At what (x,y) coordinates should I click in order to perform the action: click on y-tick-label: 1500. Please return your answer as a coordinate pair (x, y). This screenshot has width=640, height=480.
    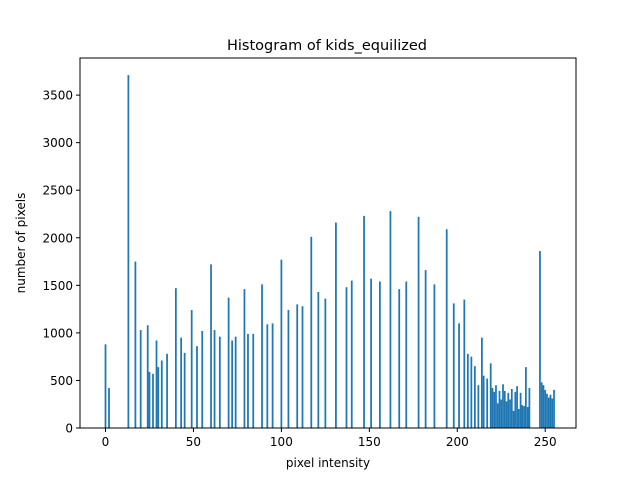
    Looking at the image, I should click on (57, 286).